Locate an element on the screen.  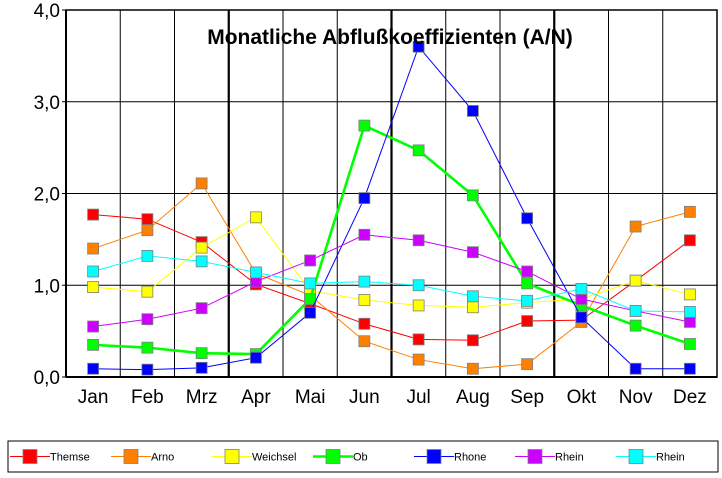
x-tick-label: Aug is located at coordinates (473, 397).